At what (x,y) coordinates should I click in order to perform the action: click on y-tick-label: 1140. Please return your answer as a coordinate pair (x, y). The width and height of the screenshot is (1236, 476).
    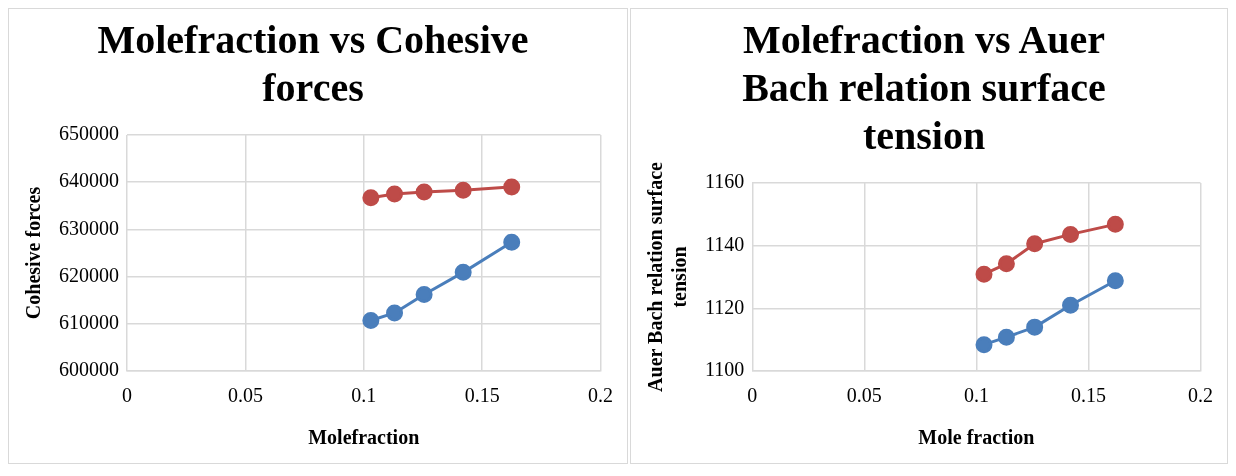
    Looking at the image, I should click on (724, 243).